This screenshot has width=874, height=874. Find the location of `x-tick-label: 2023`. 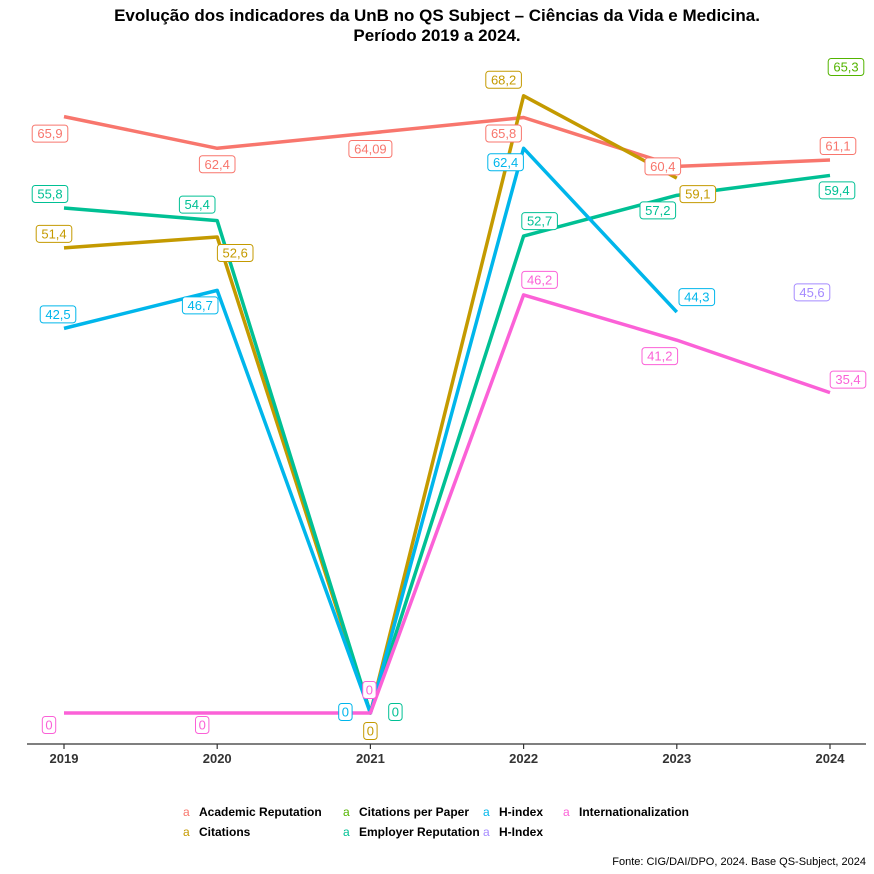

x-tick-label: 2023 is located at coordinates (676, 758).